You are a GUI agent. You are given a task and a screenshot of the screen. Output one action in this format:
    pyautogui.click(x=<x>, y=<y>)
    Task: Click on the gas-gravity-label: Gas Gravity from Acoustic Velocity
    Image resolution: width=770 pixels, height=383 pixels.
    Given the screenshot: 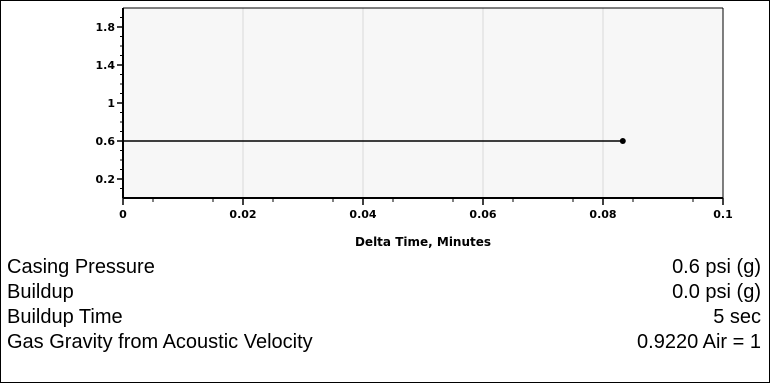 What is the action you would take?
    pyautogui.click(x=160, y=342)
    